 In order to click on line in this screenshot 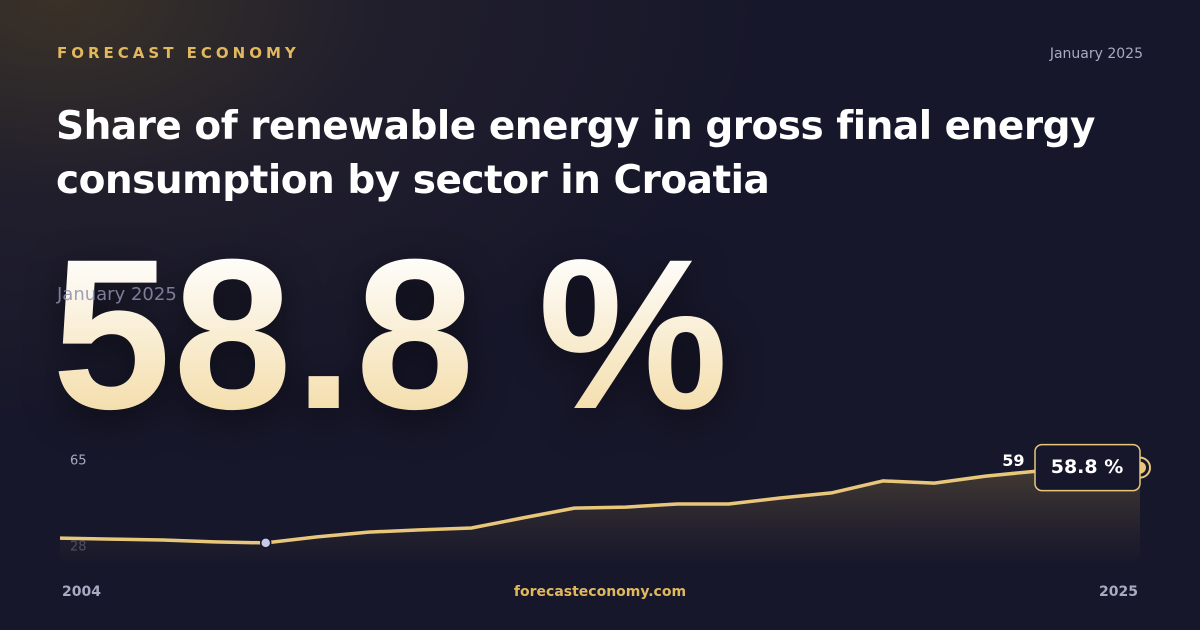, I will do `click(600, 505)`.